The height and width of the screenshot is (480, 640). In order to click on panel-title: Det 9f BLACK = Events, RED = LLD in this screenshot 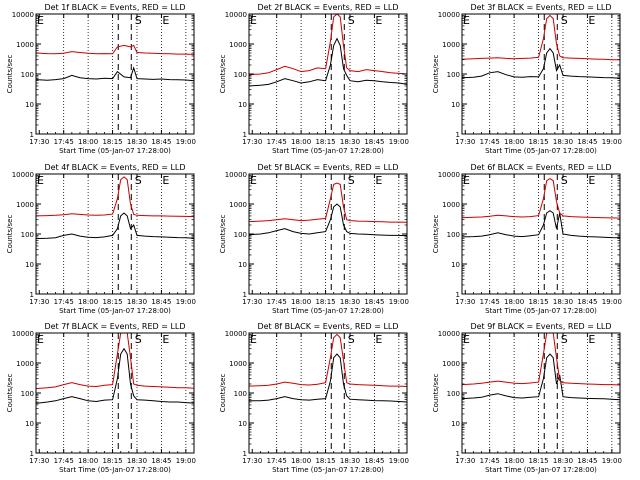, I will do `click(540, 326)`.